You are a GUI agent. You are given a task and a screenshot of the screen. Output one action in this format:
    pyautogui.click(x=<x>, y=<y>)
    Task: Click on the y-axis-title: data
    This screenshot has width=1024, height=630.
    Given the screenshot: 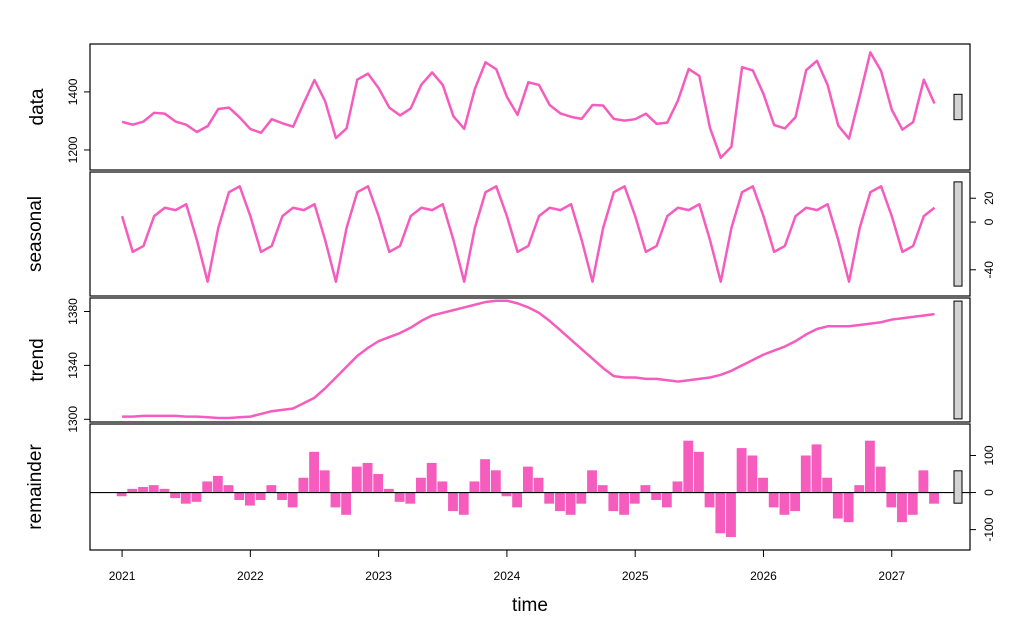 What is the action you would take?
    pyautogui.click(x=37, y=106)
    